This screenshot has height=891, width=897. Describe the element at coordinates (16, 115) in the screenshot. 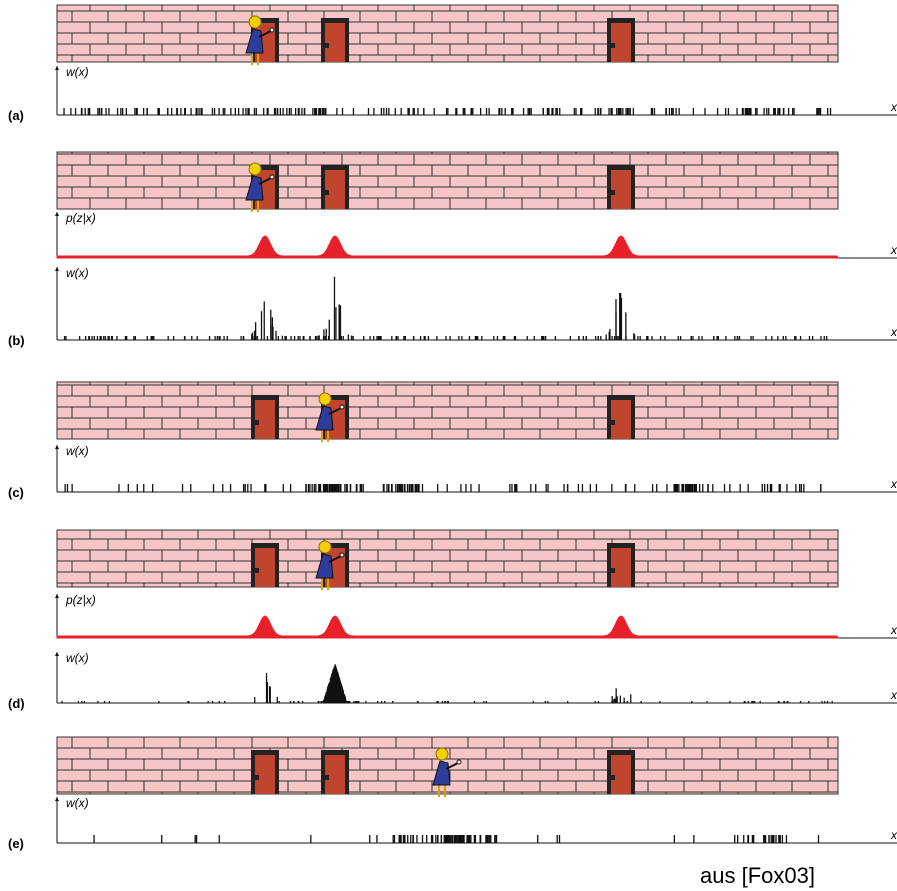

I see `panel-label: (a)` at that location.